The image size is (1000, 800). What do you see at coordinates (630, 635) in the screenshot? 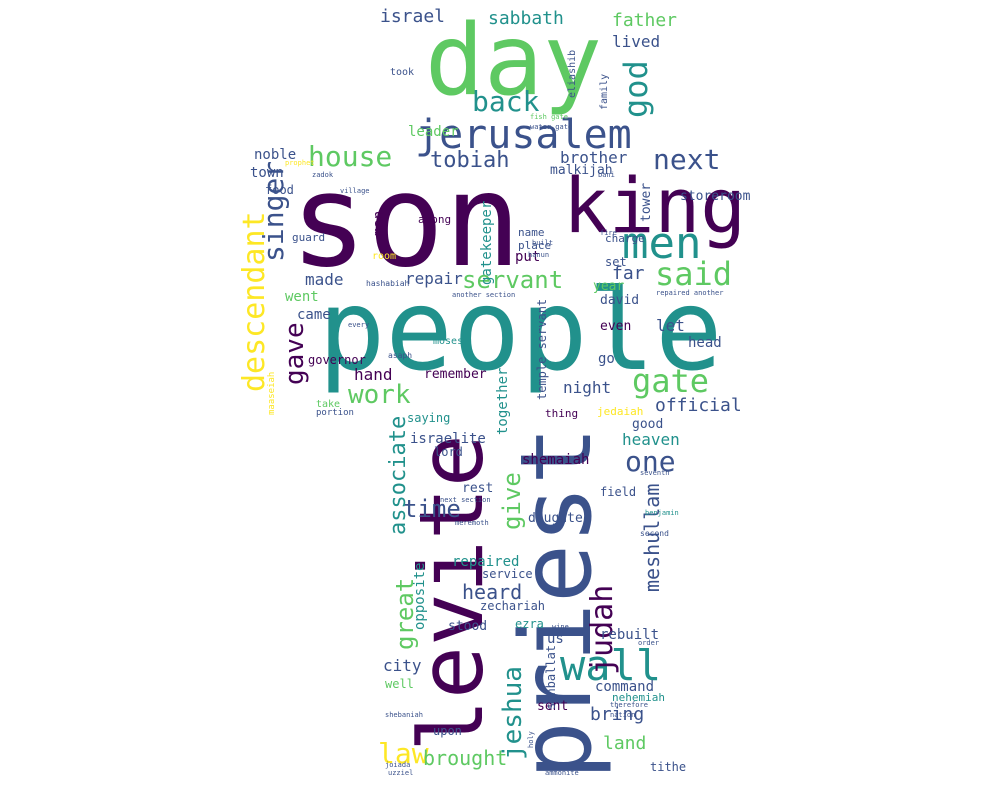
I see `cloud-word: rebuilt` at bounding box center [630, 635].